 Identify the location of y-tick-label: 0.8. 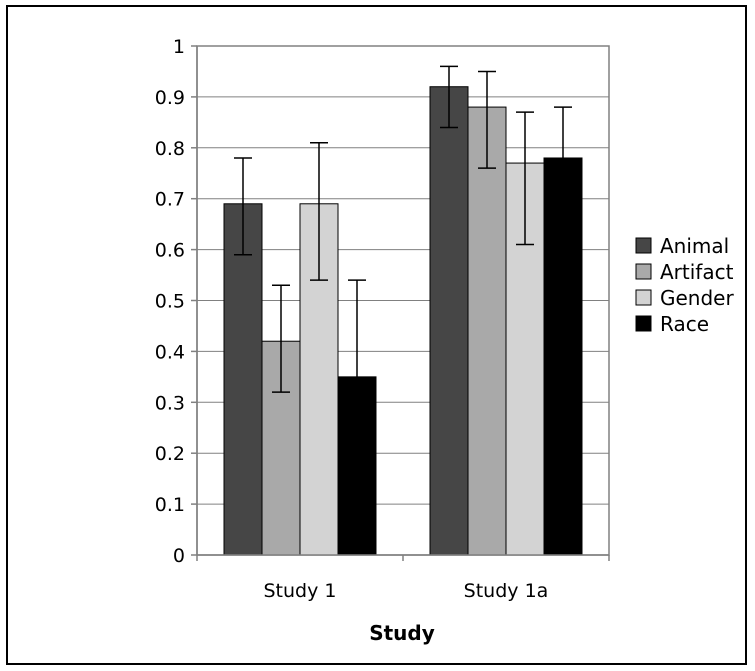
(170, 149).